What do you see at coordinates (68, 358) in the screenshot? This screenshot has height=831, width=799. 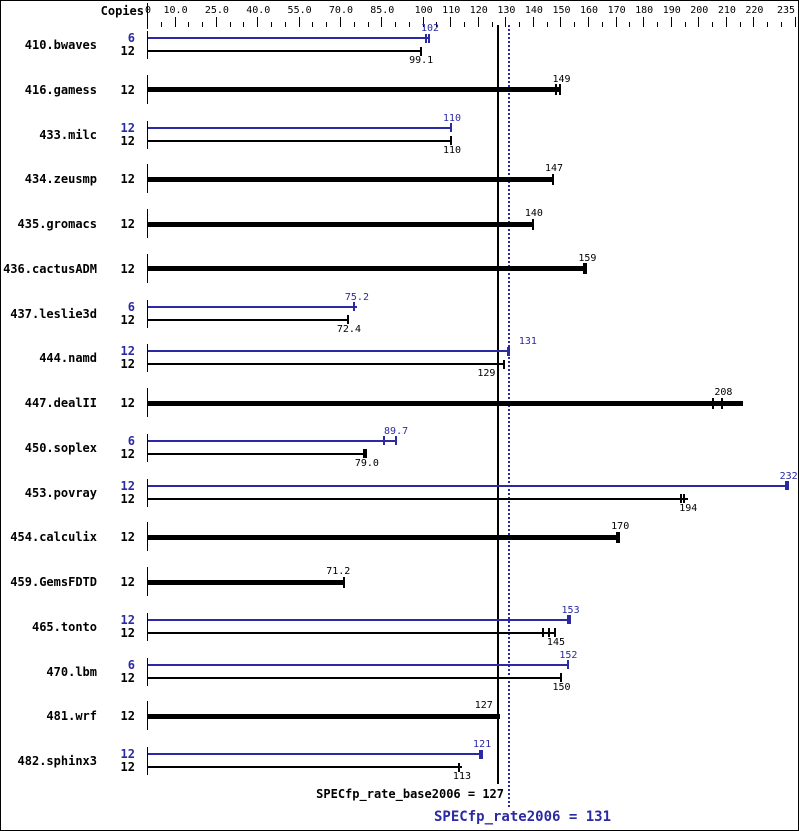 I see `benchmark-name: 444.namd` at bounding box center [68, 358].